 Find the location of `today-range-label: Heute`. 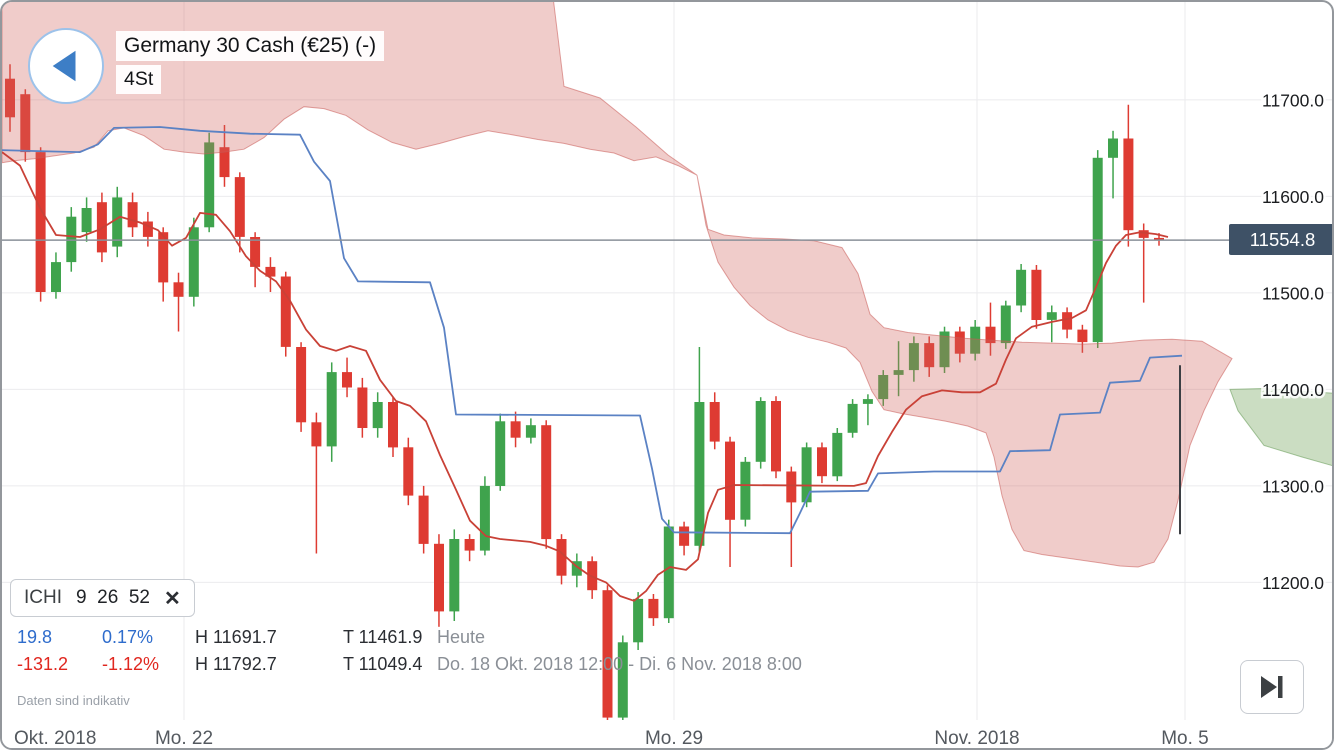

today-range-label: Heute is located at coordinates (461, 637).